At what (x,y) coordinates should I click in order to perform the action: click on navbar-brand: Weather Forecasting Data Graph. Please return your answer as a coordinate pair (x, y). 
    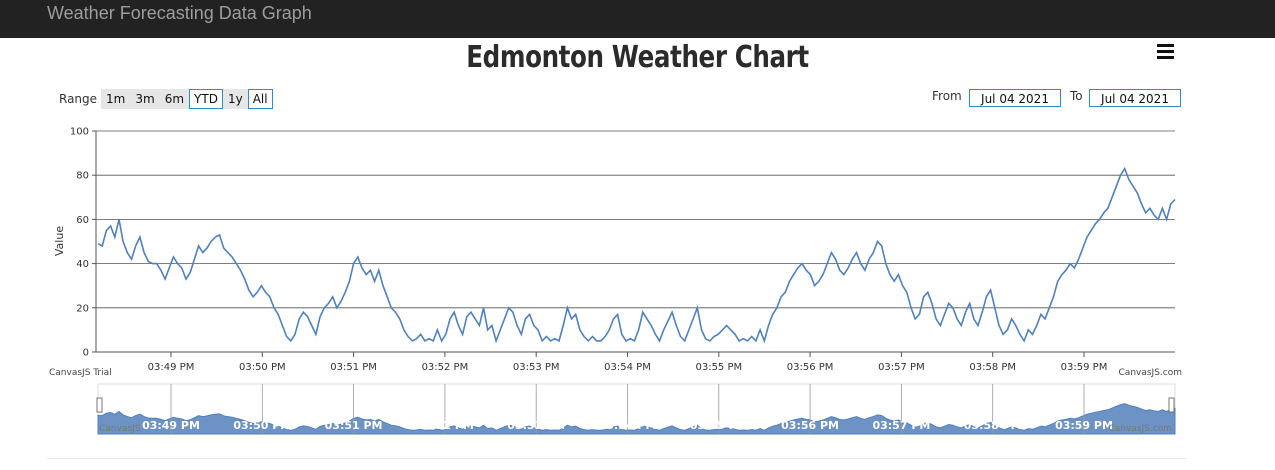
    Looking at the image, I should click on (179, 13).